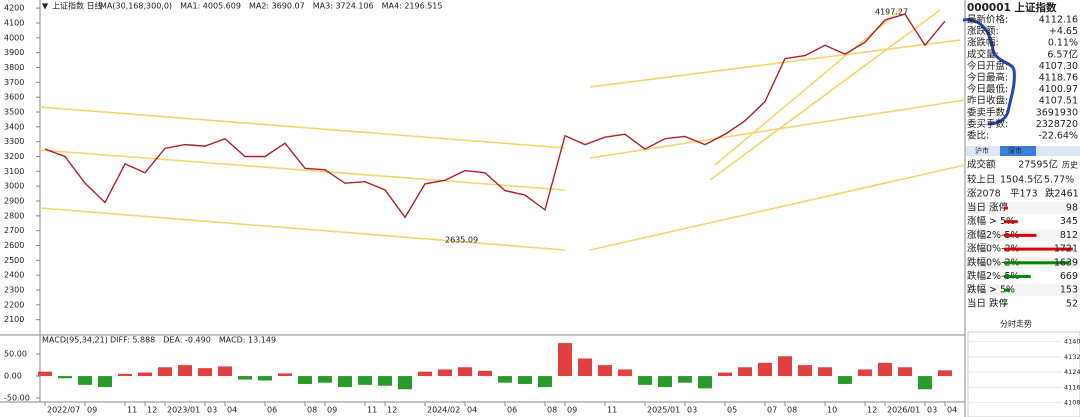  What do you see at coordinates (987, 78) in the screenshot?
I see `quote-label: 今日最高:` at bounding box center [987, 78].